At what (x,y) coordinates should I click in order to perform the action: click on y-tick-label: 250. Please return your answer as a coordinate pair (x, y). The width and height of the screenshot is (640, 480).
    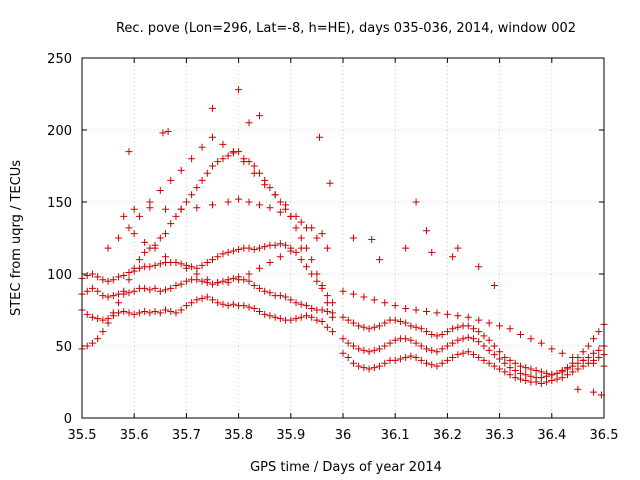
    Looking at the image, I should click on (59, 59).